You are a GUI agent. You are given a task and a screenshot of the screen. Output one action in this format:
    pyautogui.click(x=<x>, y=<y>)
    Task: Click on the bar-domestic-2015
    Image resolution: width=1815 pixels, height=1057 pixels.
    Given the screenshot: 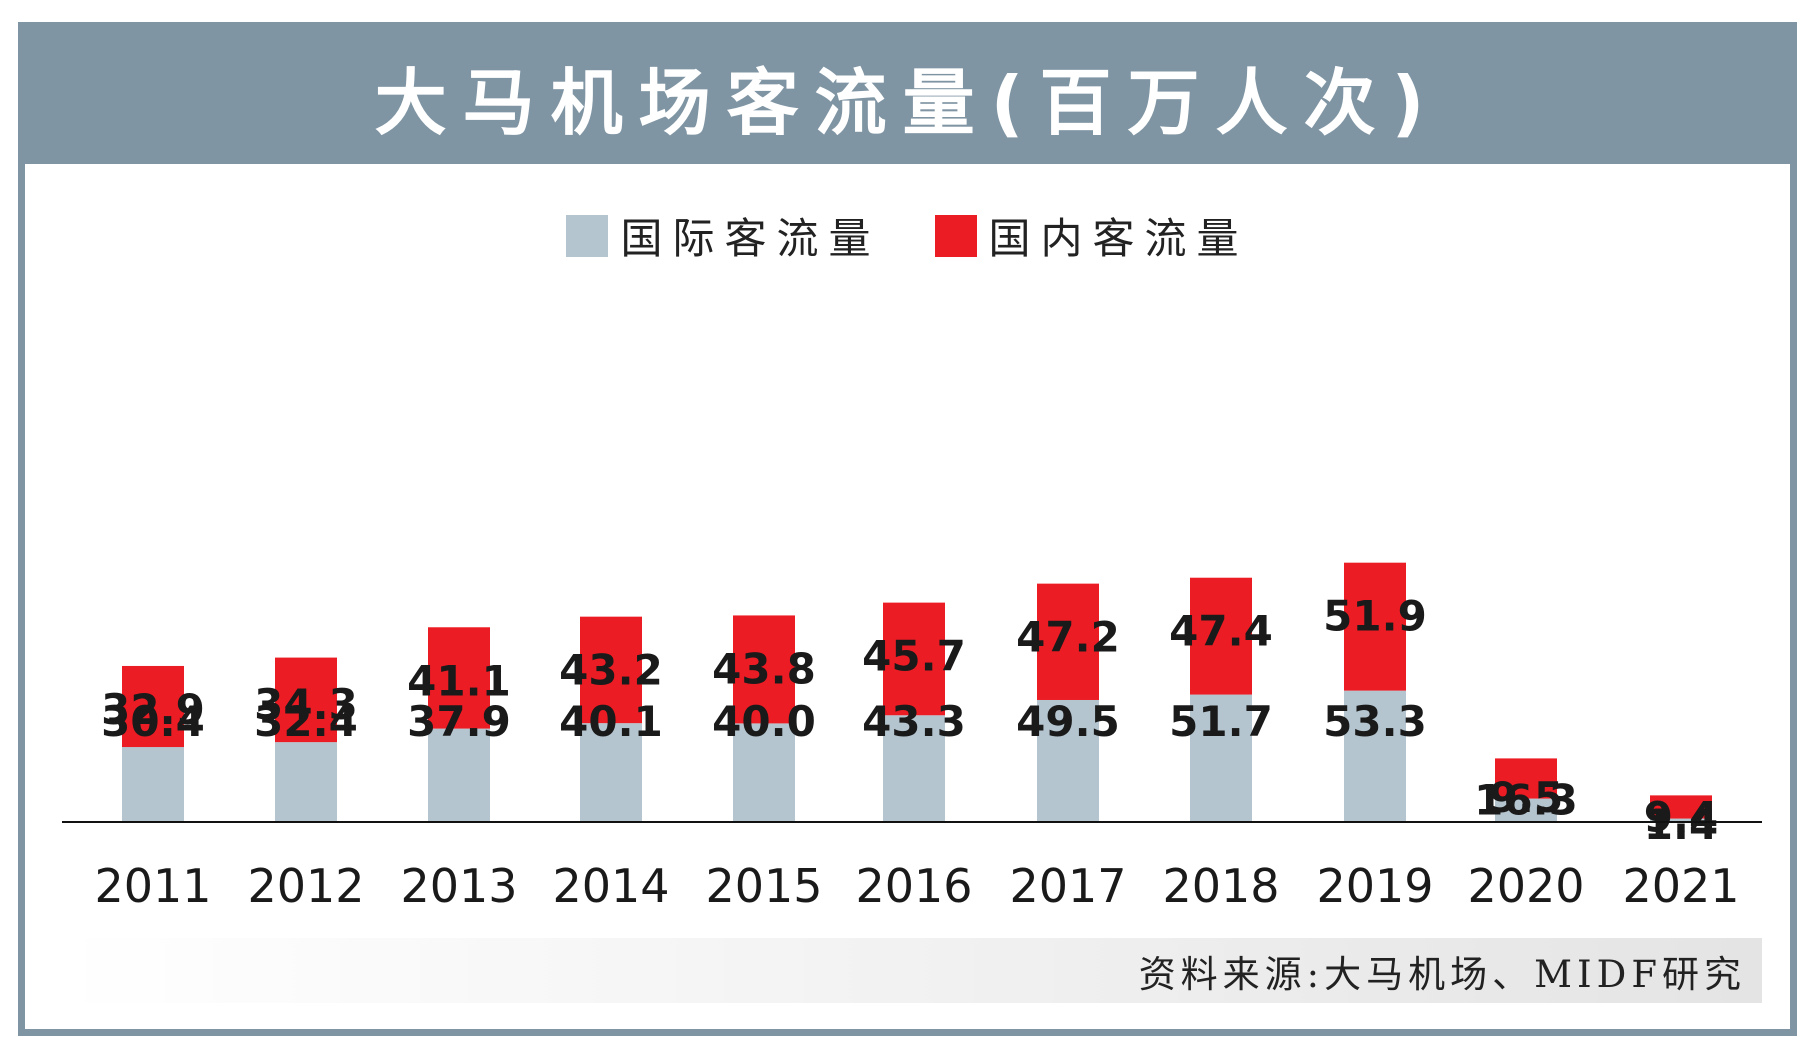 What is the action you would take?
    pyautogui.click(x=764, y=669)
    